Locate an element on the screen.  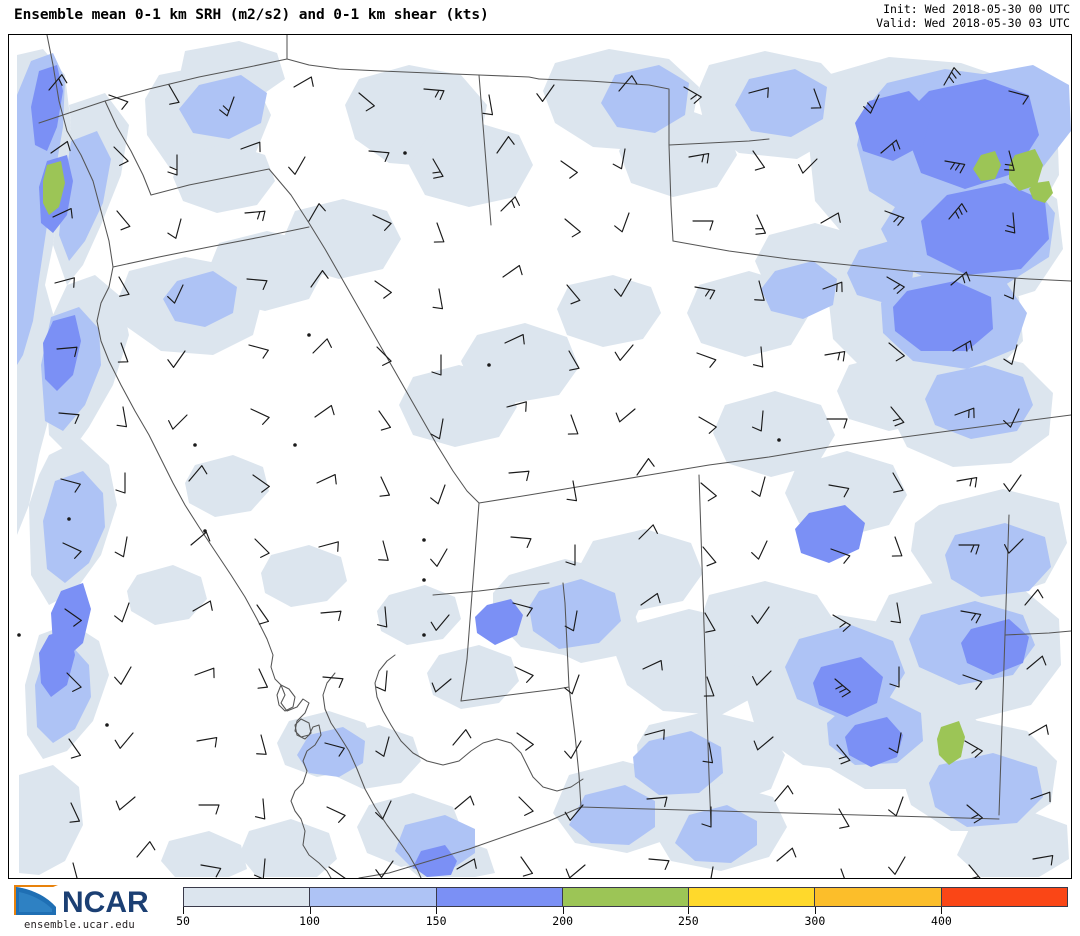
init-time: Init: Wed 2018-05-30 00 UTC is located at coordinates (976, 9).